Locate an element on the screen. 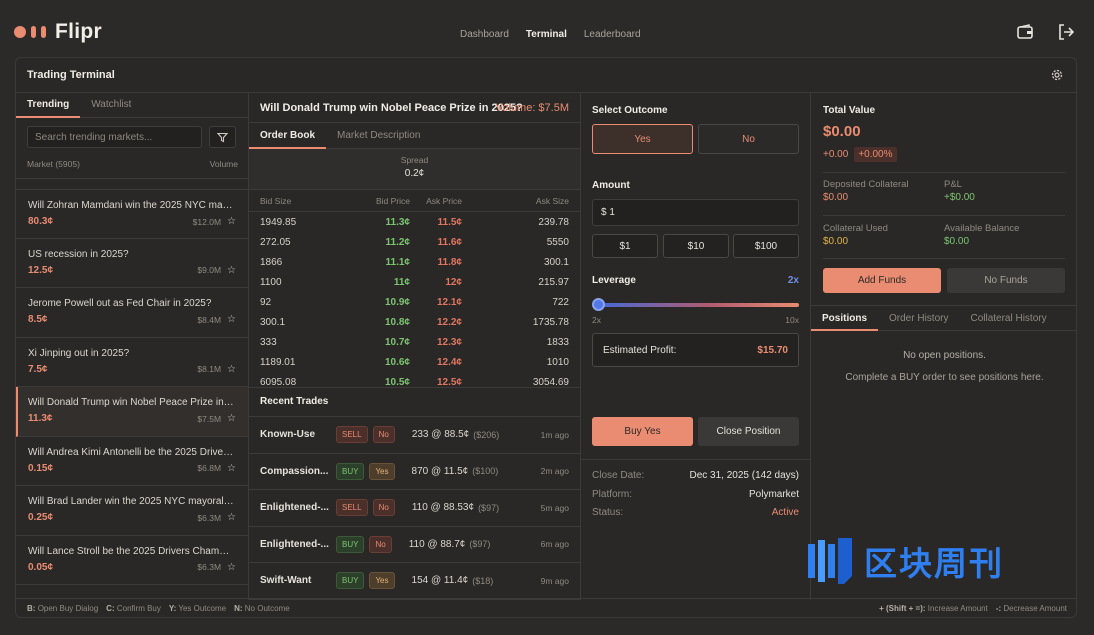 The height and width of the screenshot is (635, 1094). ask-price: 12.1¢ is located at coordinates (449, 302).